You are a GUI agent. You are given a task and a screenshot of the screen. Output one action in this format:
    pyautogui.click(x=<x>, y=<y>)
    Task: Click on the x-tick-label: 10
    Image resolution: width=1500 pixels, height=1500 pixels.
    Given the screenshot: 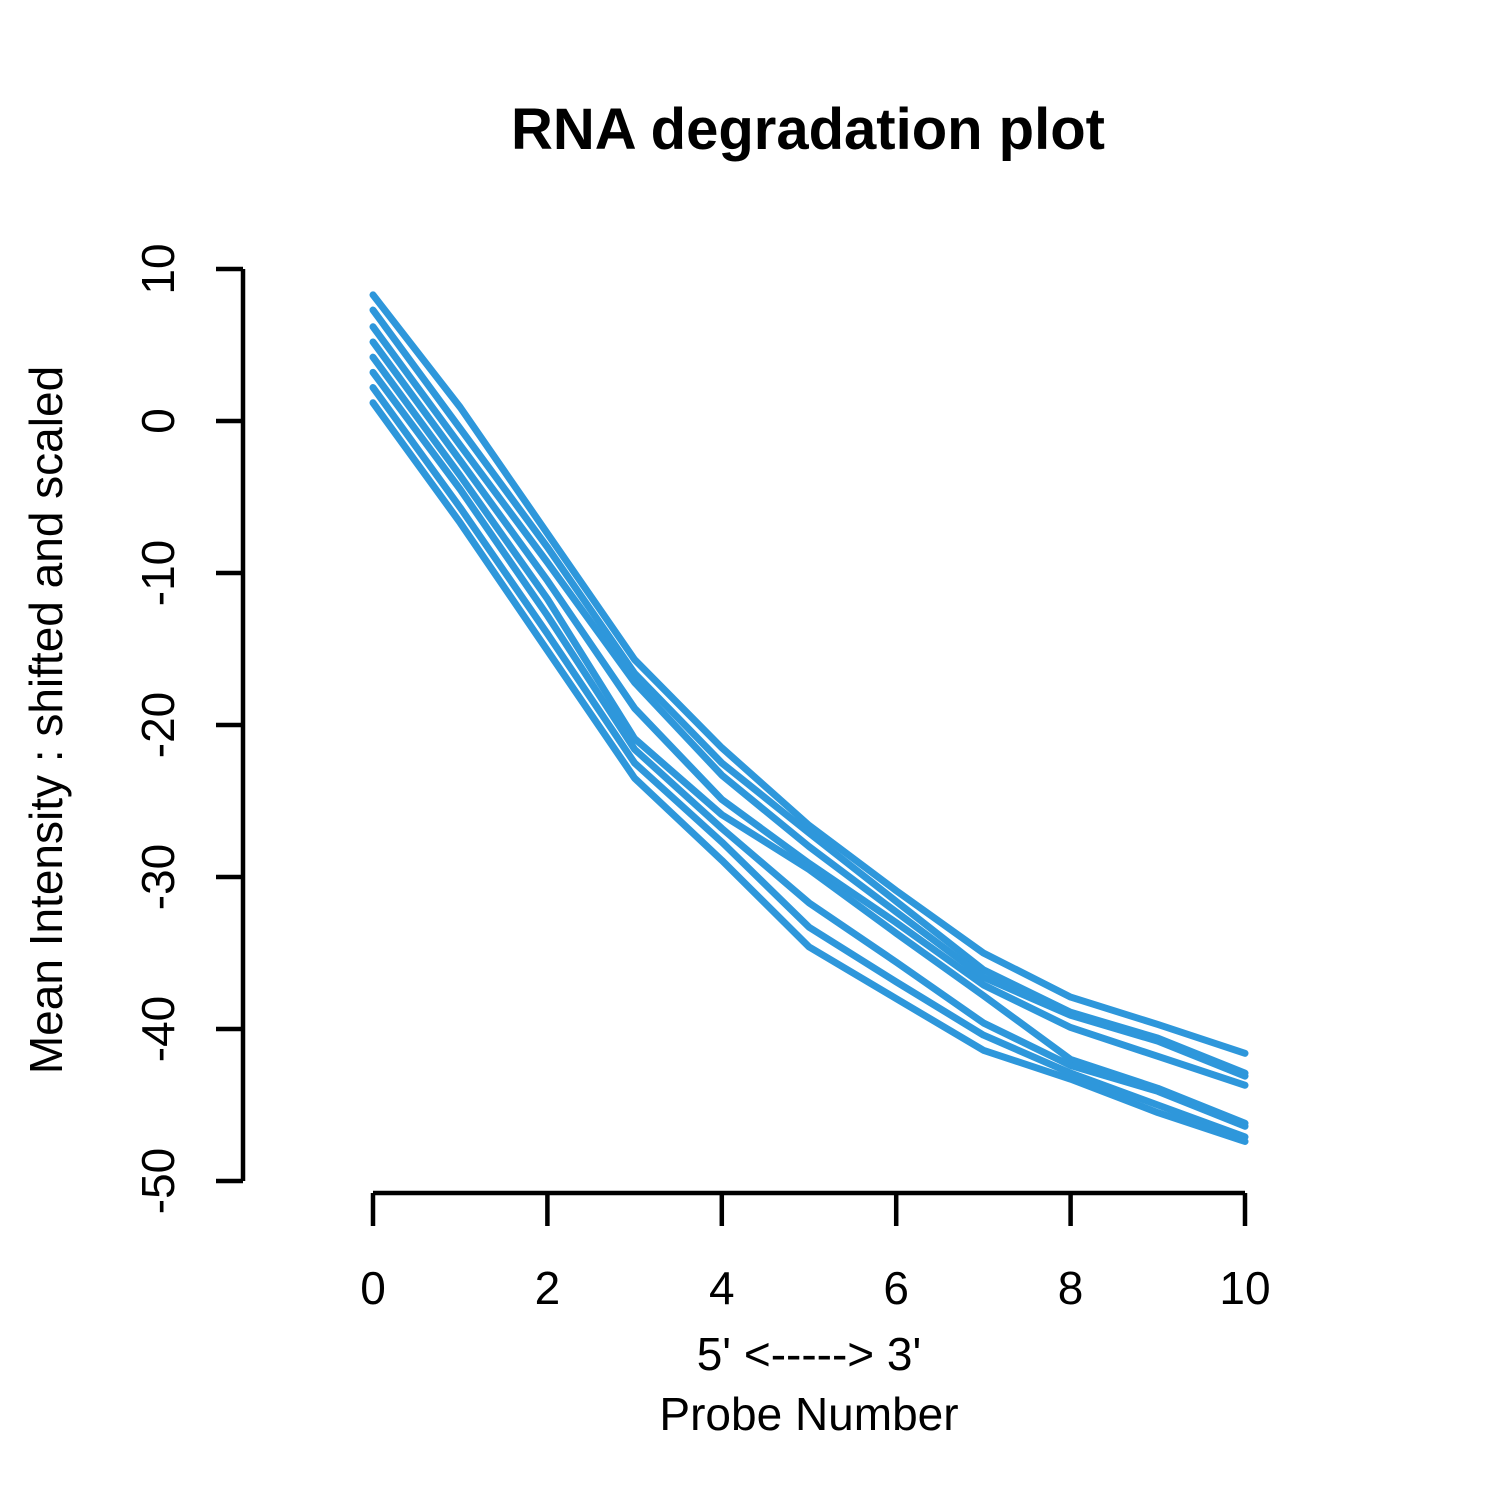 What is the action you would take?
    pyautogui.click(x=1244, y=1288)
    